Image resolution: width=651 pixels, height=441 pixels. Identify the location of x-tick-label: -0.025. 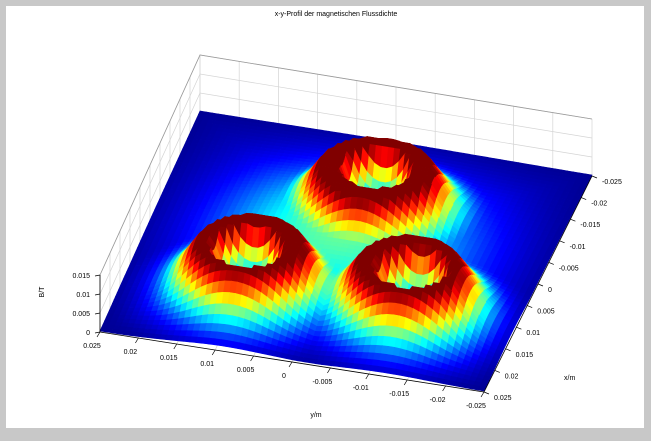
(612, 182).